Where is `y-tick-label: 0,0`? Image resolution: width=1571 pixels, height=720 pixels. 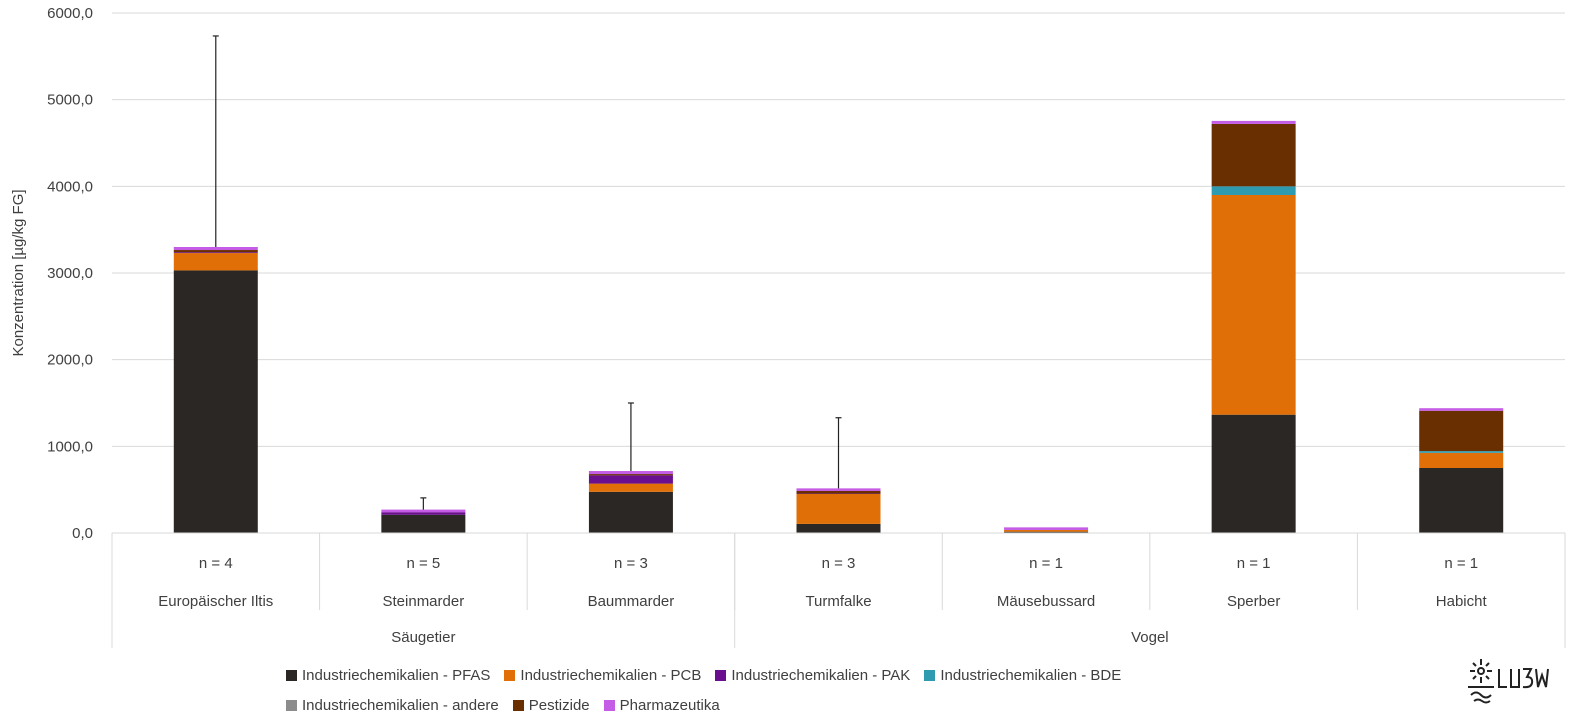
y-tick-label: 0,0 is located at coordinates (82, 533).